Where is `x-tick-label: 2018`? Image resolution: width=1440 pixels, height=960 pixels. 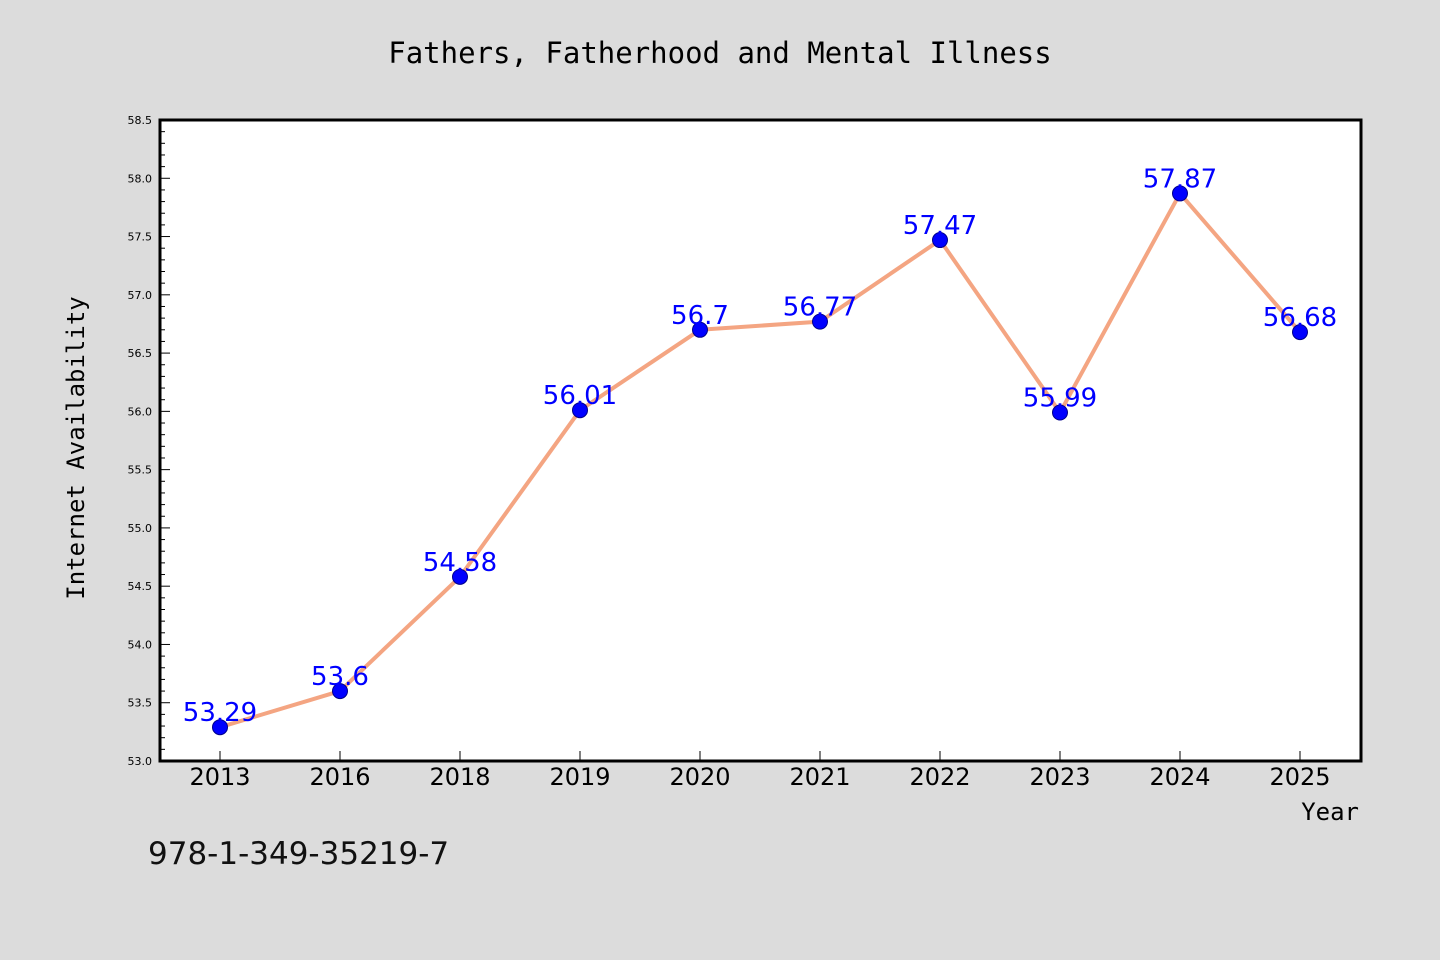
x-tick-label: 2018 is located at coordinates (459, 777).